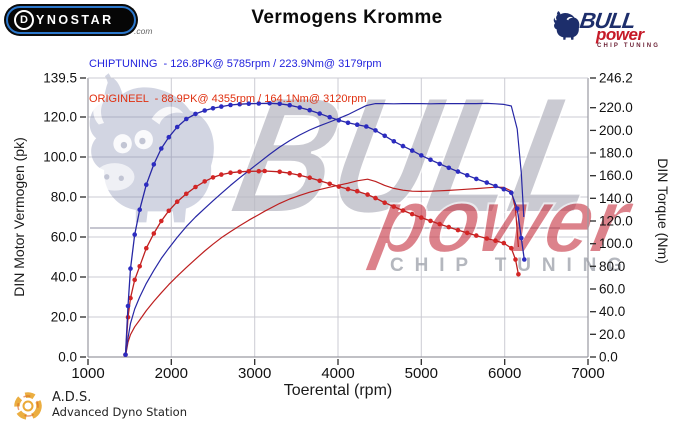  What do you see at coordinates (337, 373) in the screenshot?
I see `svg-text: 4000` at bounding box center [337, 373].